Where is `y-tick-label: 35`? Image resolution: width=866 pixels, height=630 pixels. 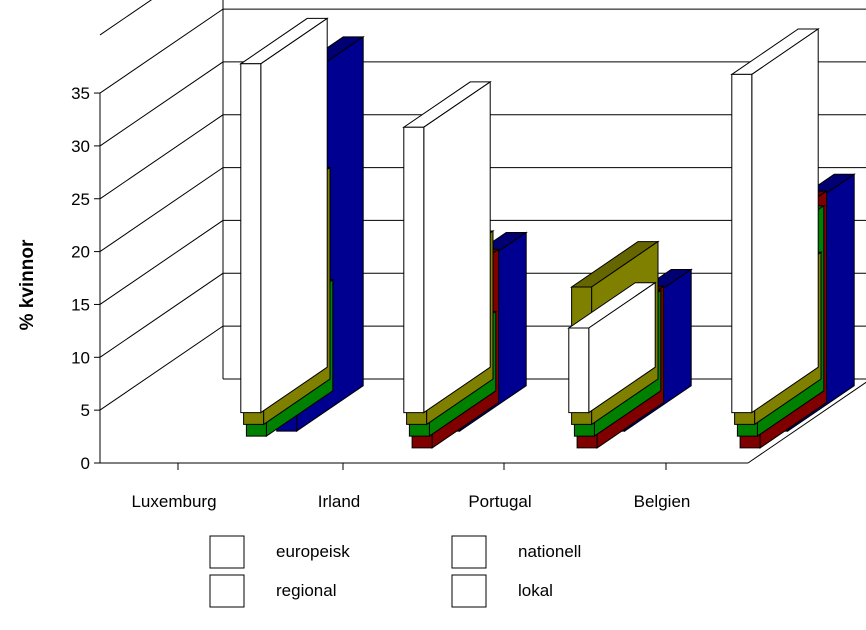
y-tick-label: 35 is located at coordinates (80, 93).